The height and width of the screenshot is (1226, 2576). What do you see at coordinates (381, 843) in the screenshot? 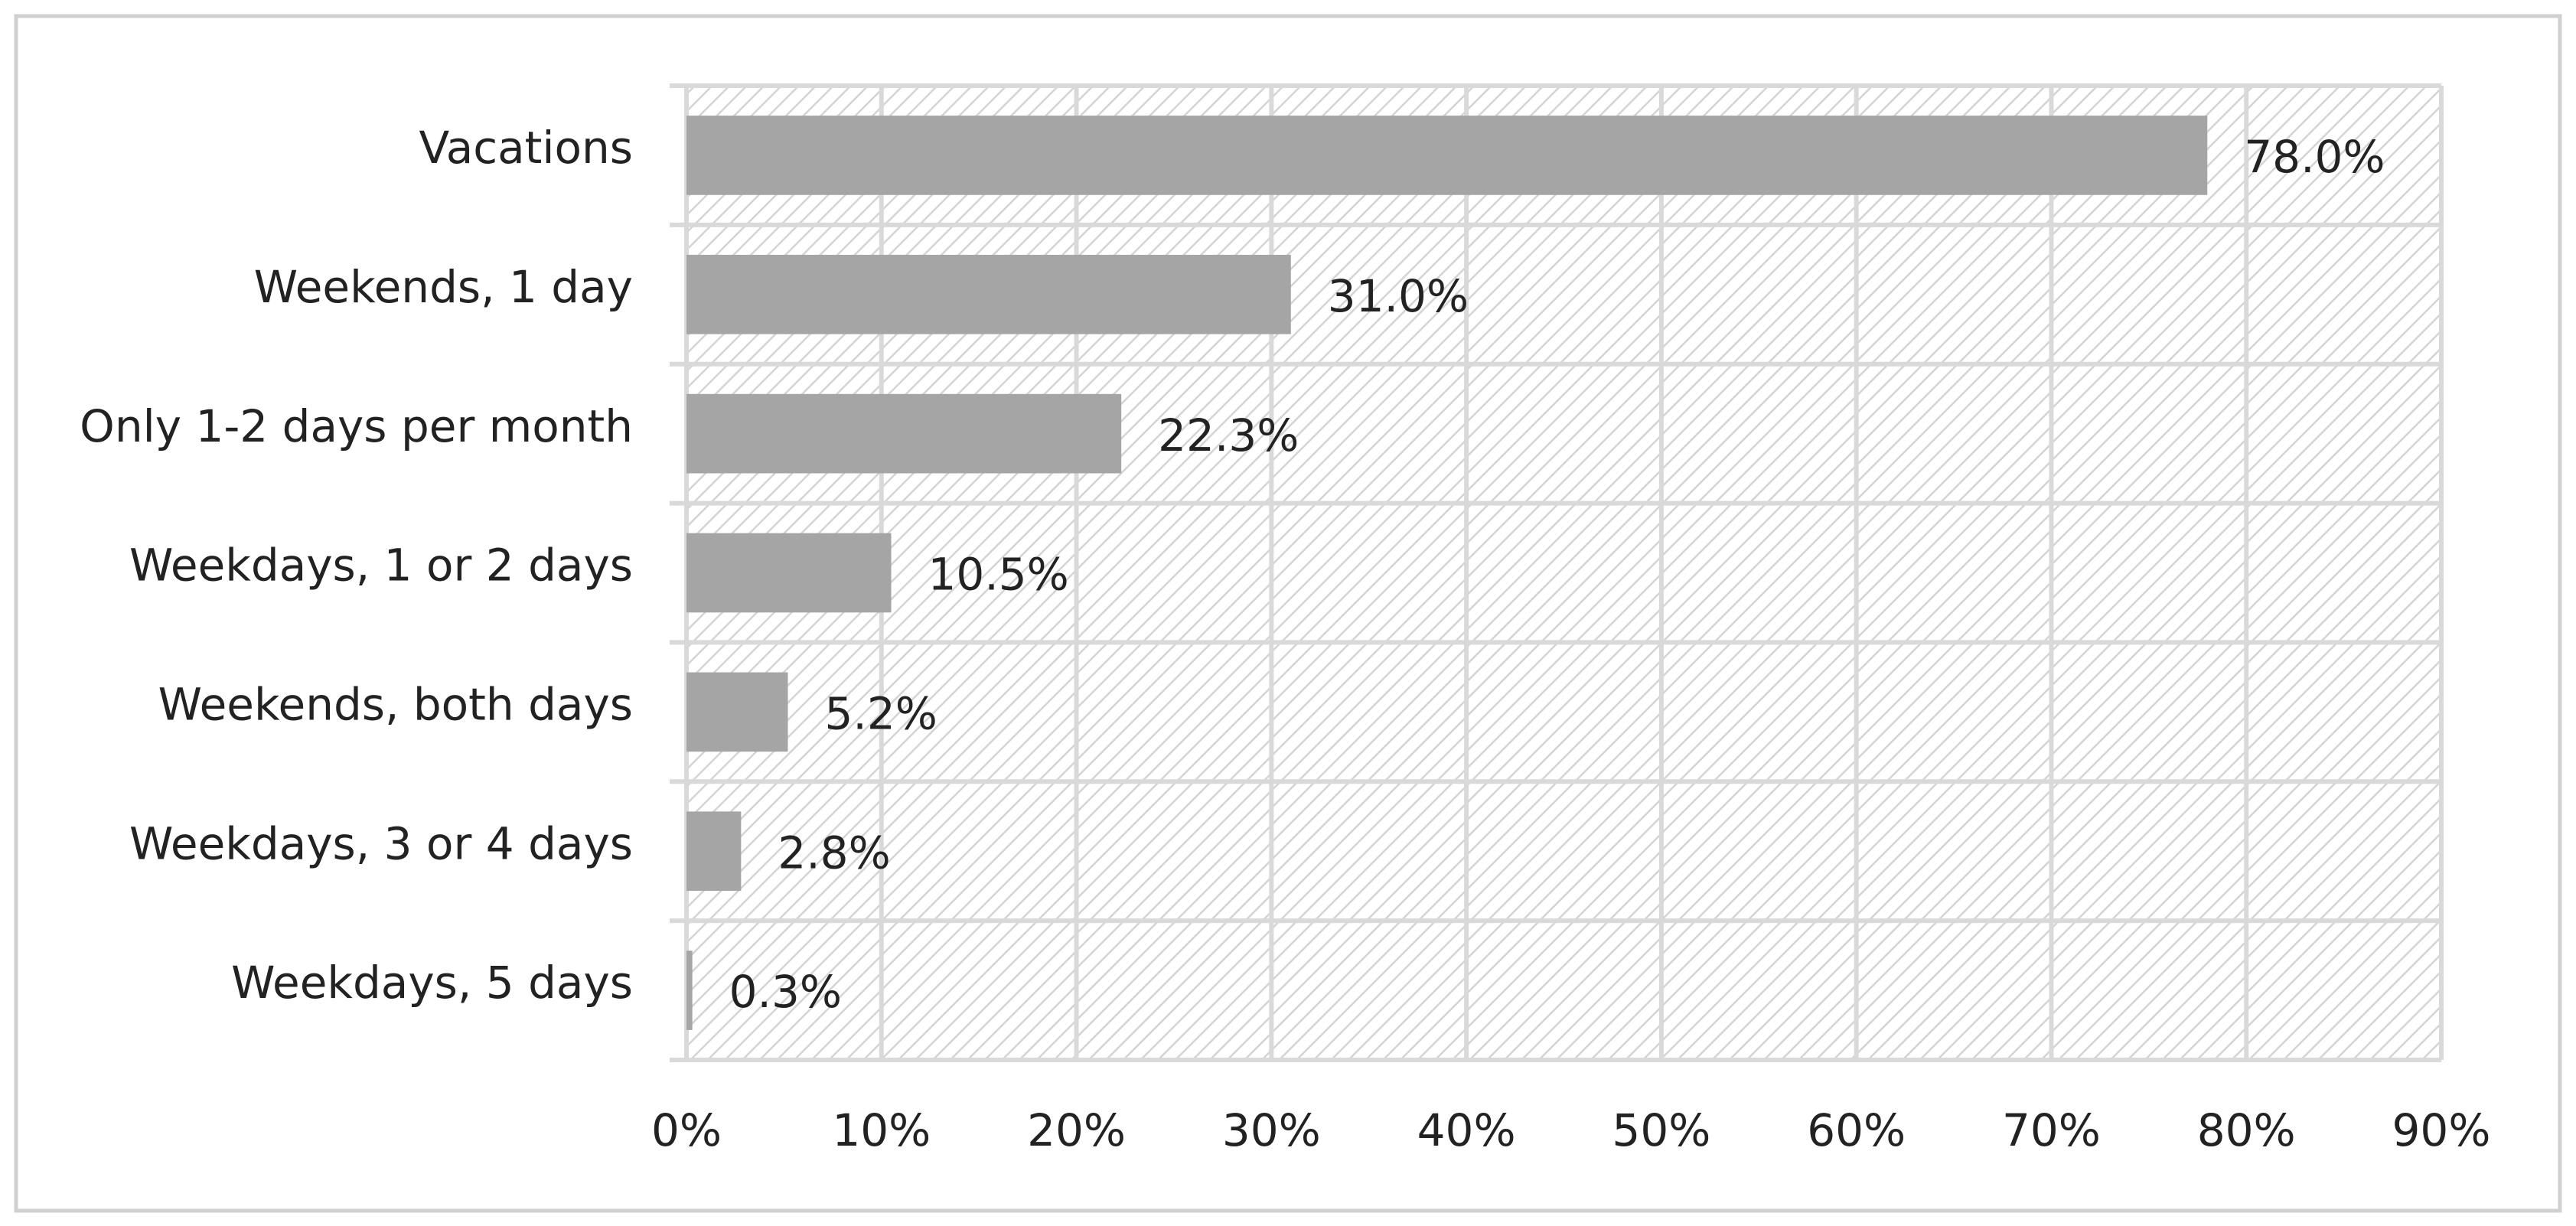
I see `y-tick-label: Weekdays, 3 or 4 days` at bounding box center [381, 843].